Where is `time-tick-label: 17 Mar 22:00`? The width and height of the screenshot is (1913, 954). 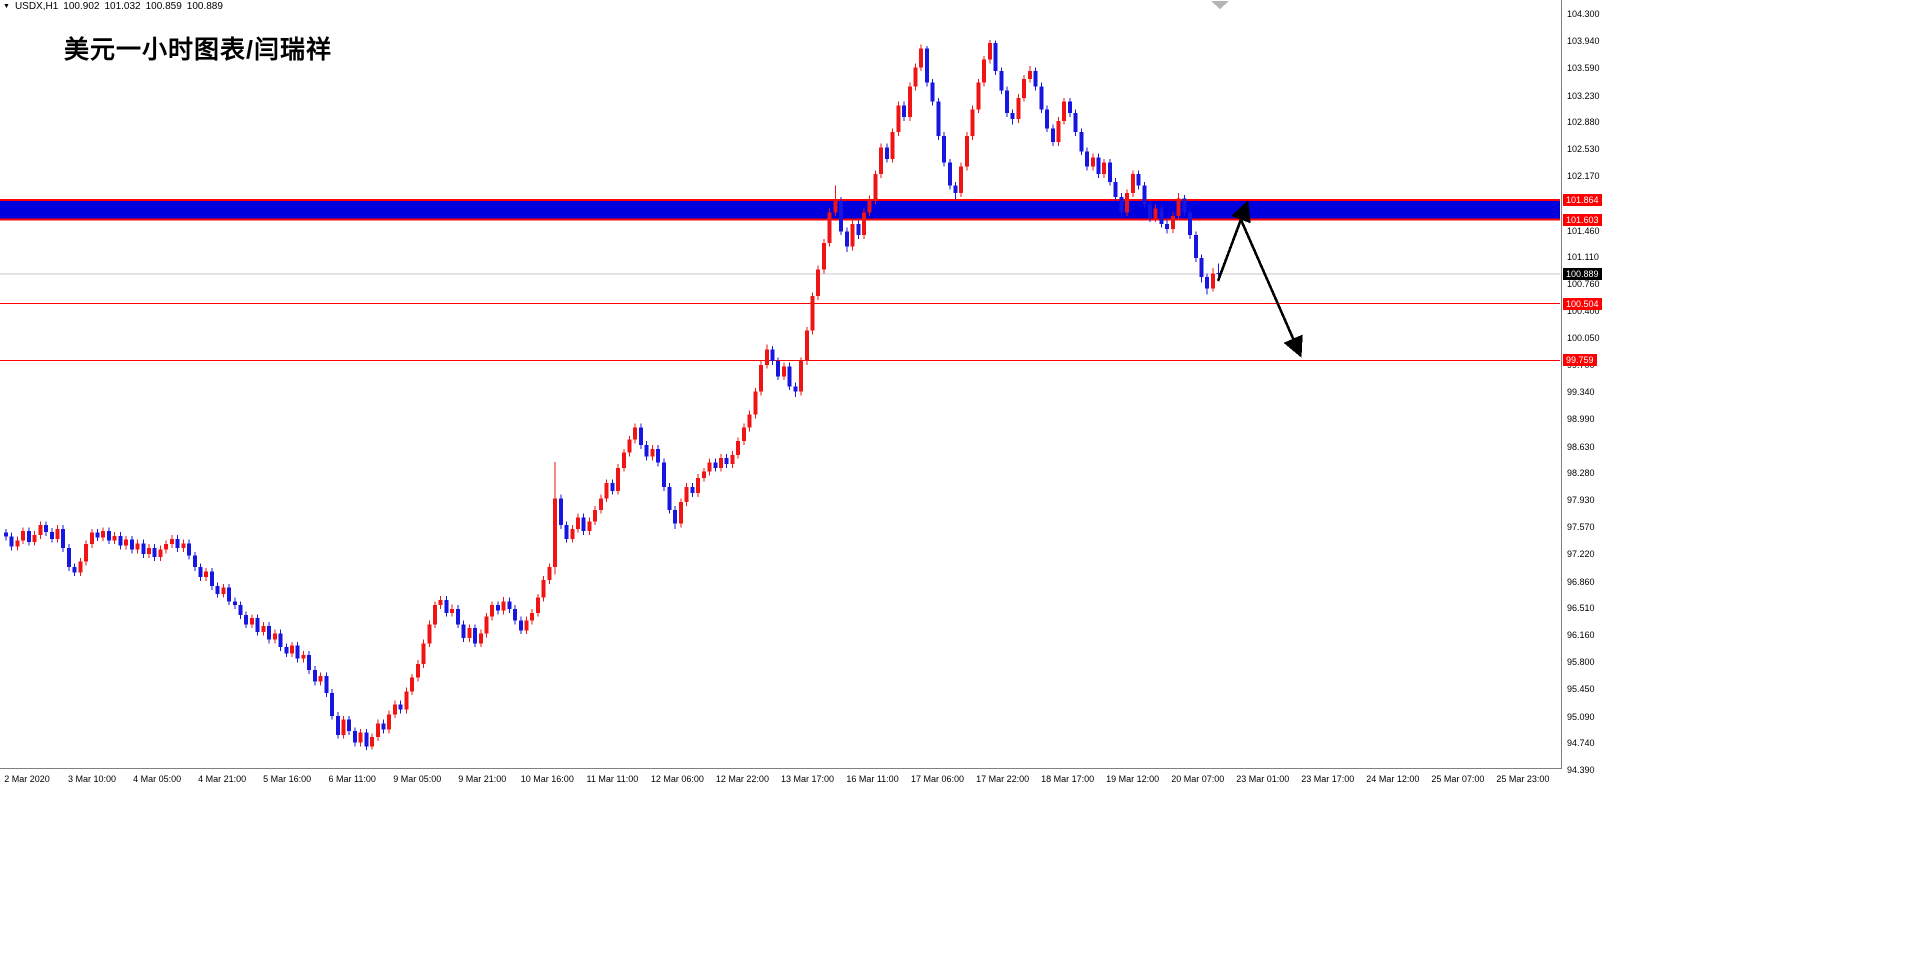 time-tick-label: 17 Mar 22:00 is located at coordinates (1003, 779).